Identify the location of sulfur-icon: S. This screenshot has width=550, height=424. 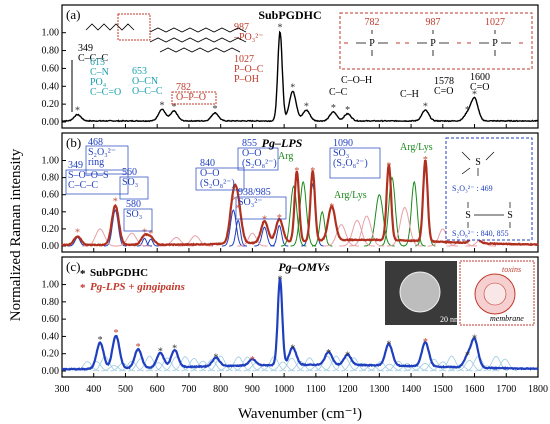
(478, 162).